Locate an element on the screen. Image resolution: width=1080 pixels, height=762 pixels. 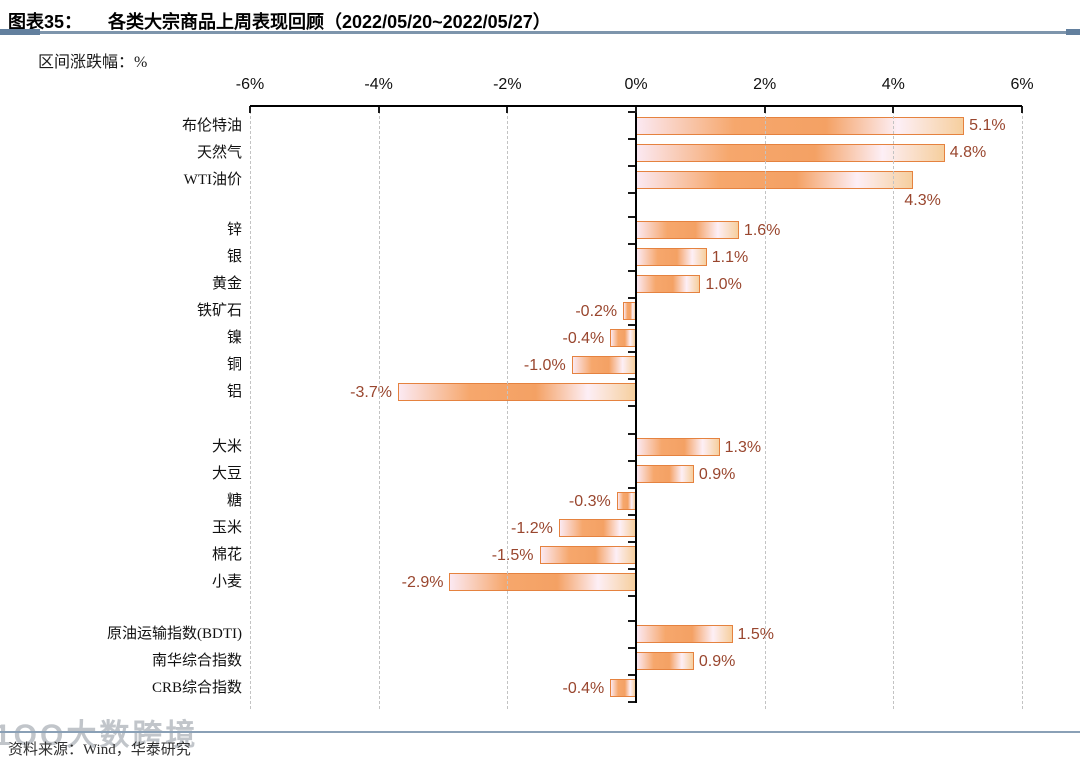
category-label: 原油运输指数(BDTI) is located at coordinates (174, 634).